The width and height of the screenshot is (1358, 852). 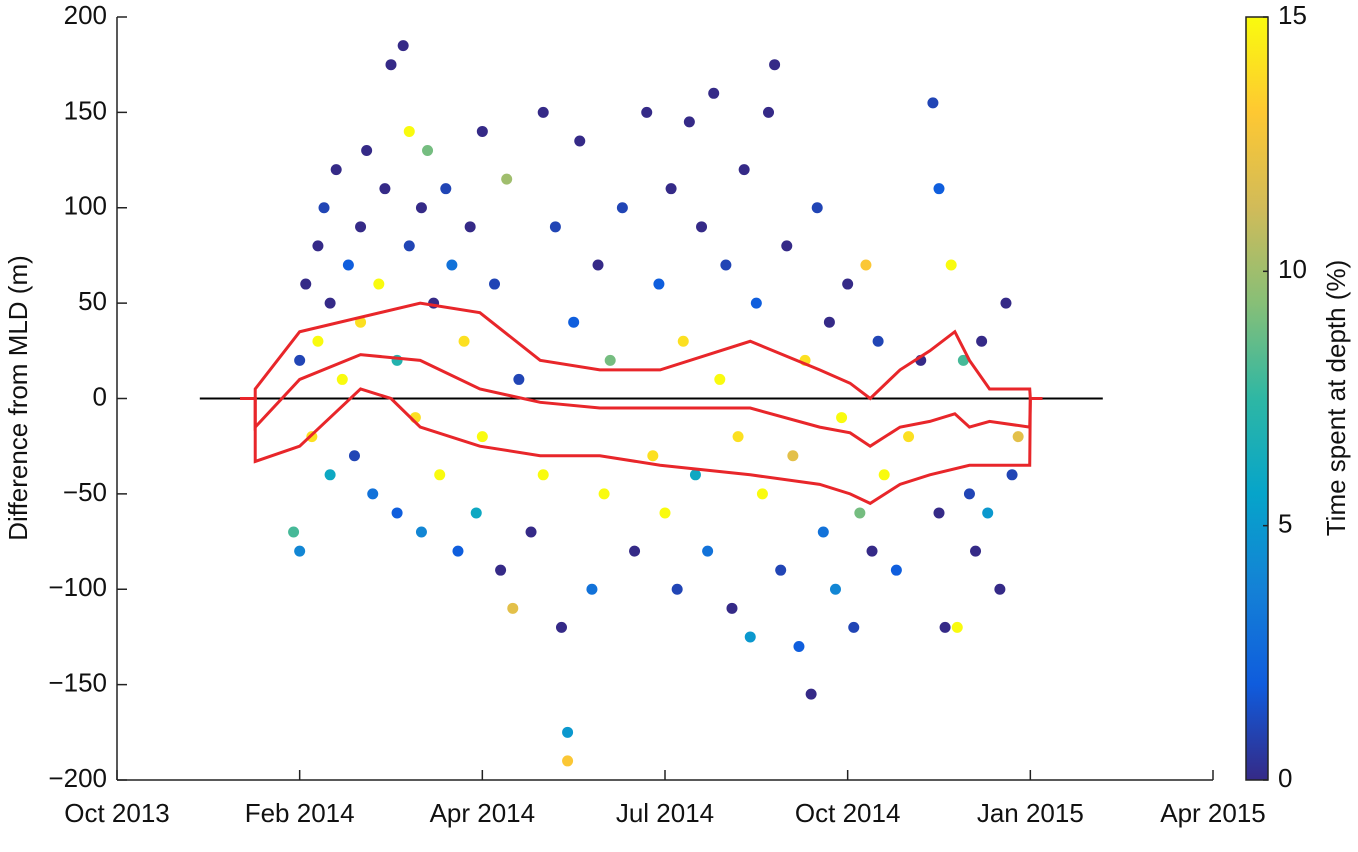 What do you see at coordinates (300, 813) in the screenshot?
I see `x-tick-label: Feb 2014` at bounding box center [300, 813].